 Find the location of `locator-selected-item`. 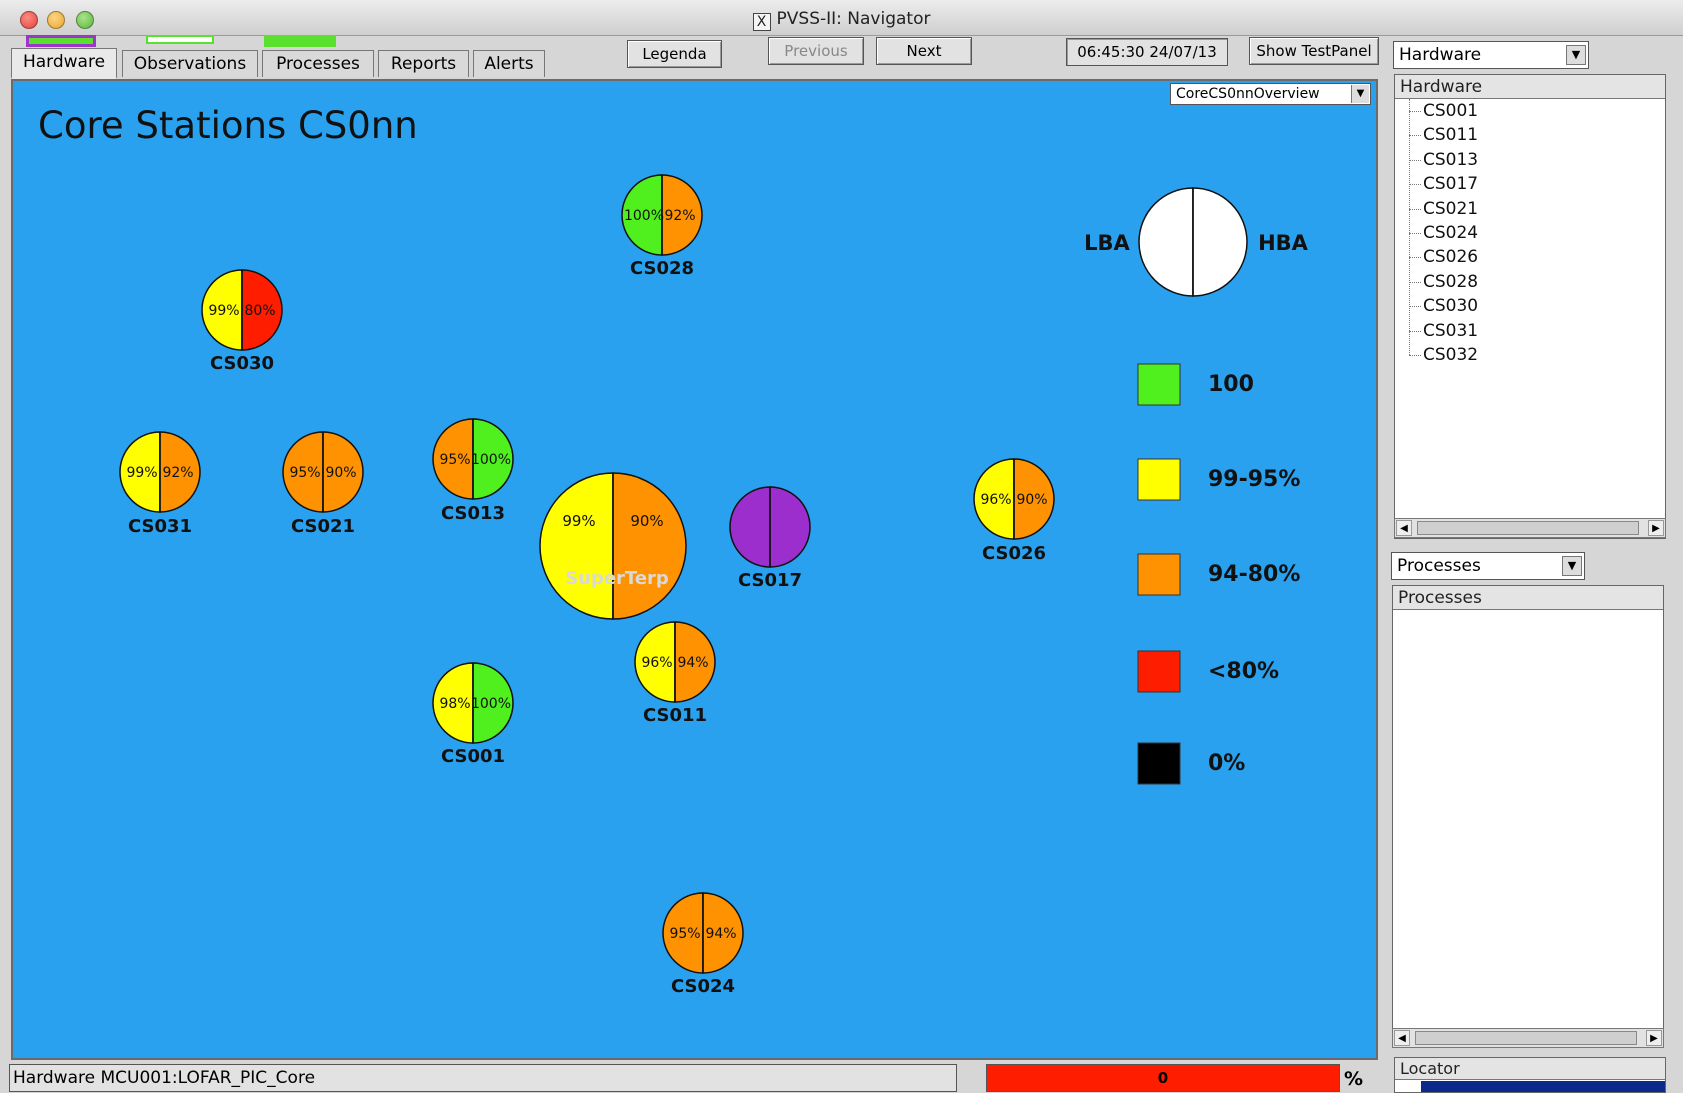

locator-selected-item is located at coordinates (1543, 1086).